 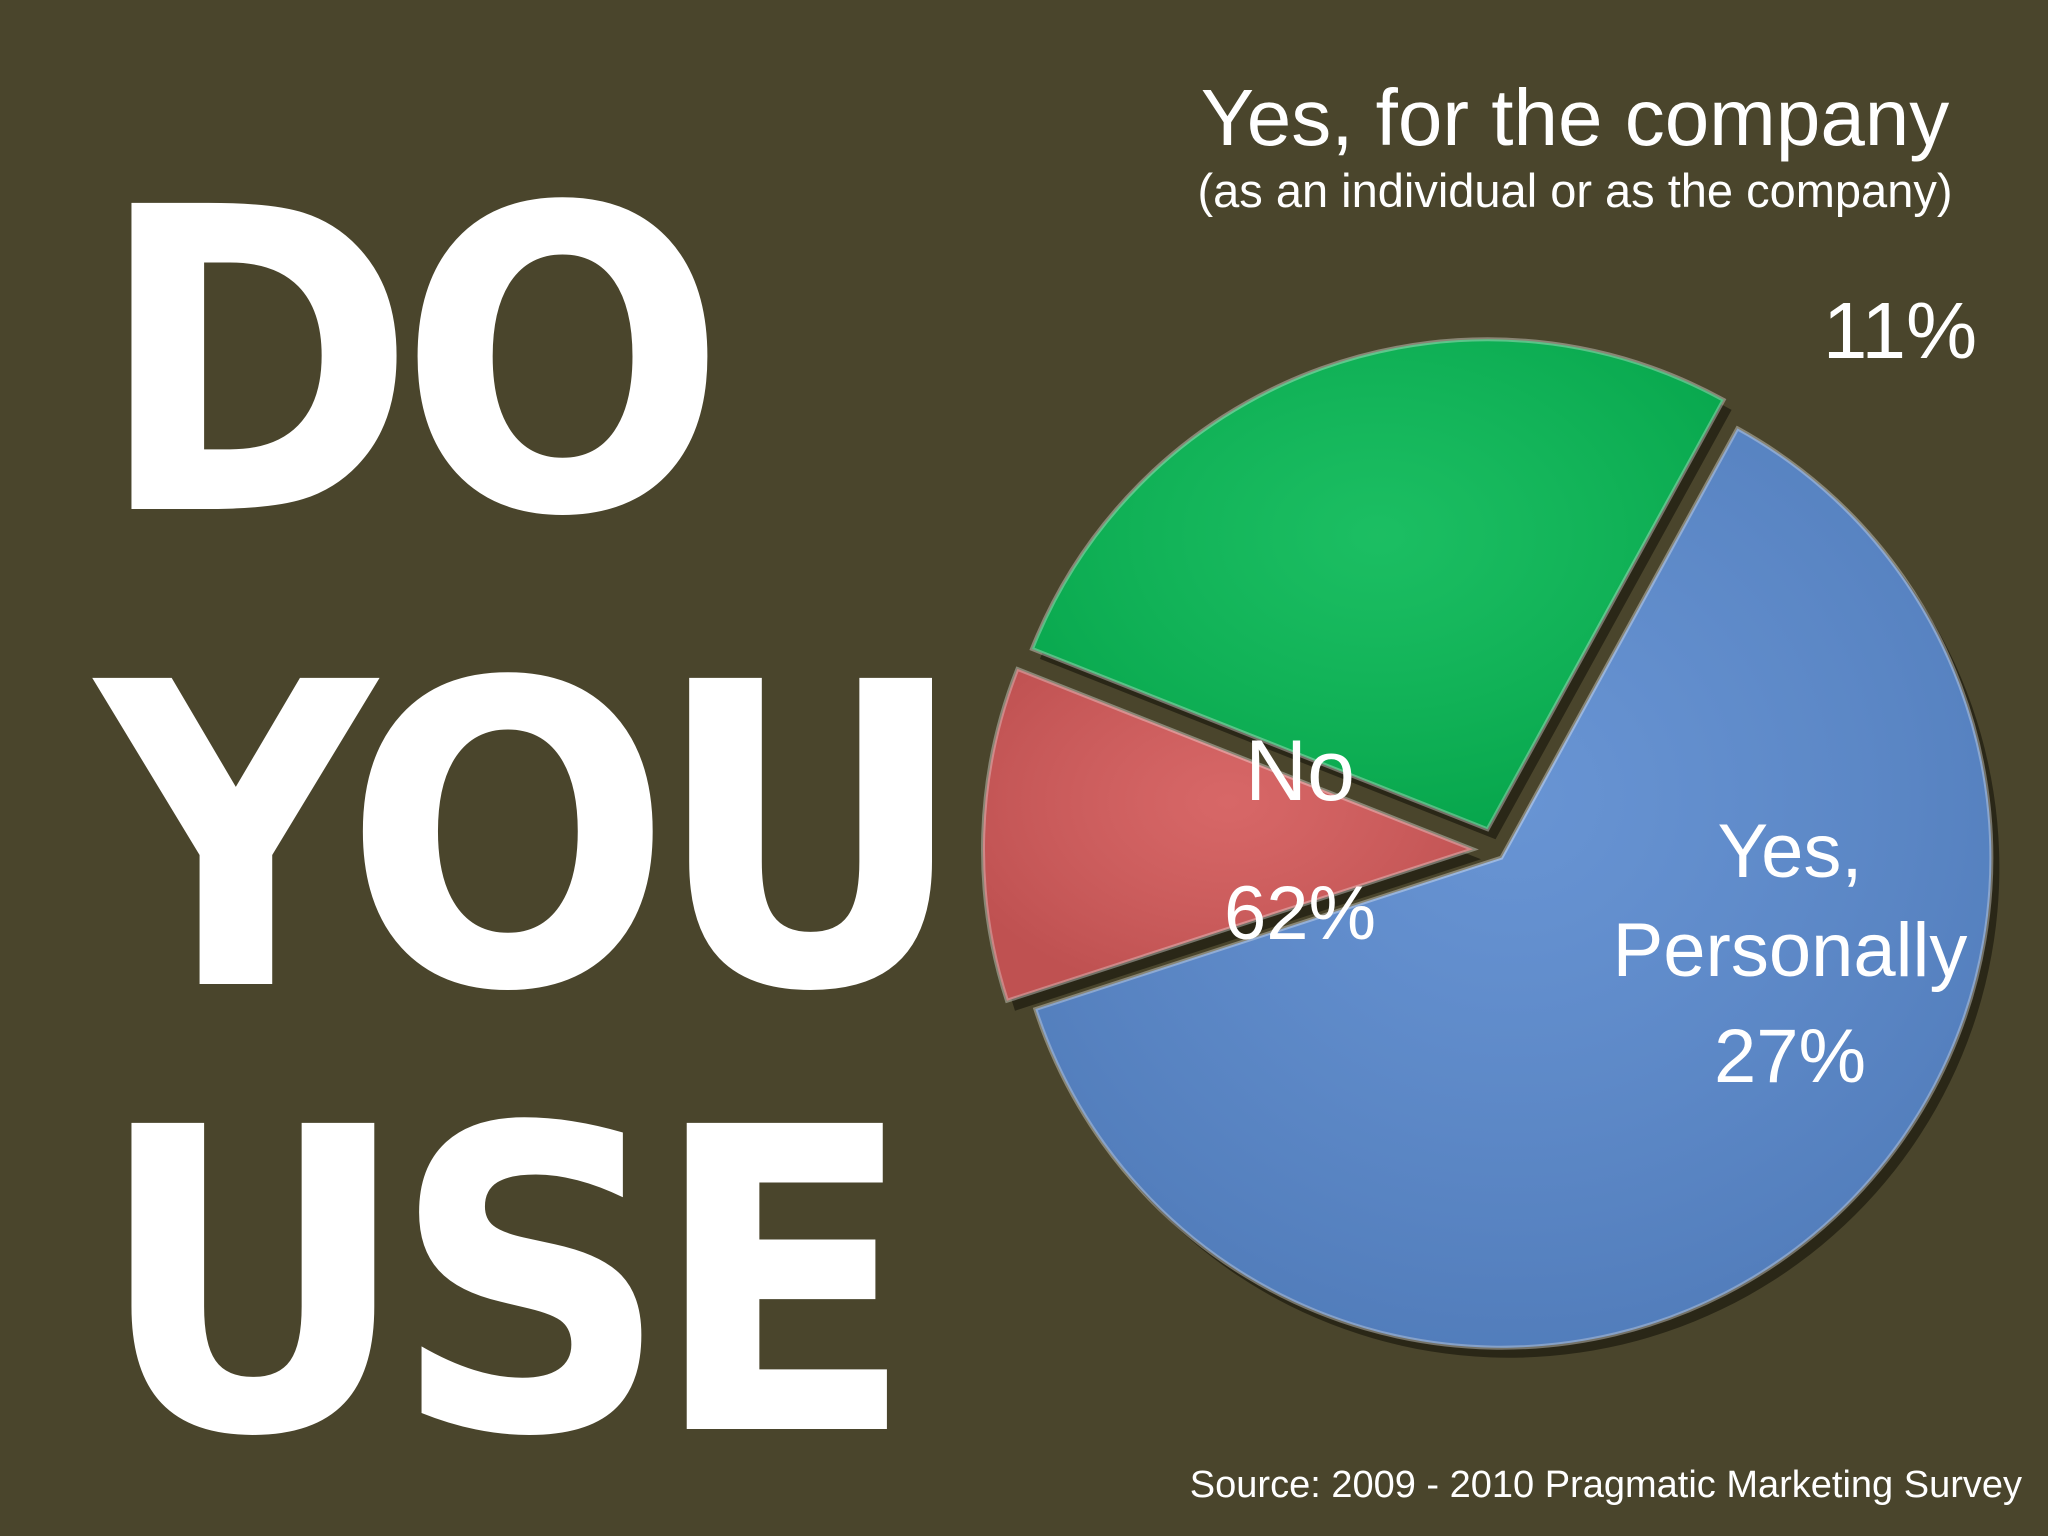 I want to click on headline-word-you: YOU, so click(x=531, y=839).